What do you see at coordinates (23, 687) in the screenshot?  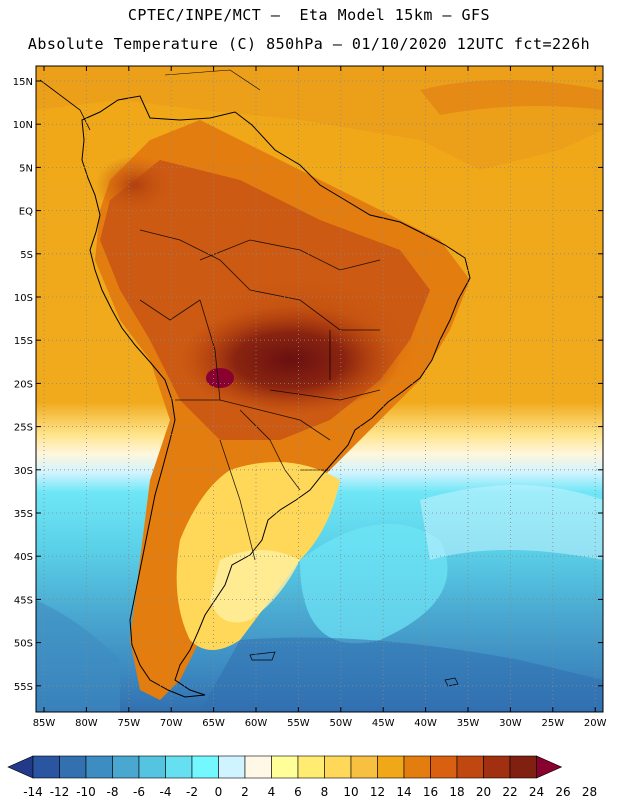 I see `lat-label: 55S` at bounding box center [23, 687].